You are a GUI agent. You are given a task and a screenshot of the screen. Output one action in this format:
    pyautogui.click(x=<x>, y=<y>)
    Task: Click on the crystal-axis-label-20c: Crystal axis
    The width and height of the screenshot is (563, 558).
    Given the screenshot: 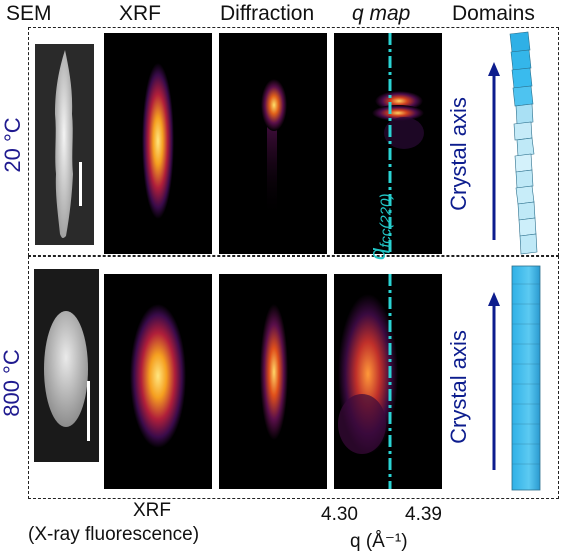 What is the action you would take?
    pyautogui.click(x=458, y=154)
    